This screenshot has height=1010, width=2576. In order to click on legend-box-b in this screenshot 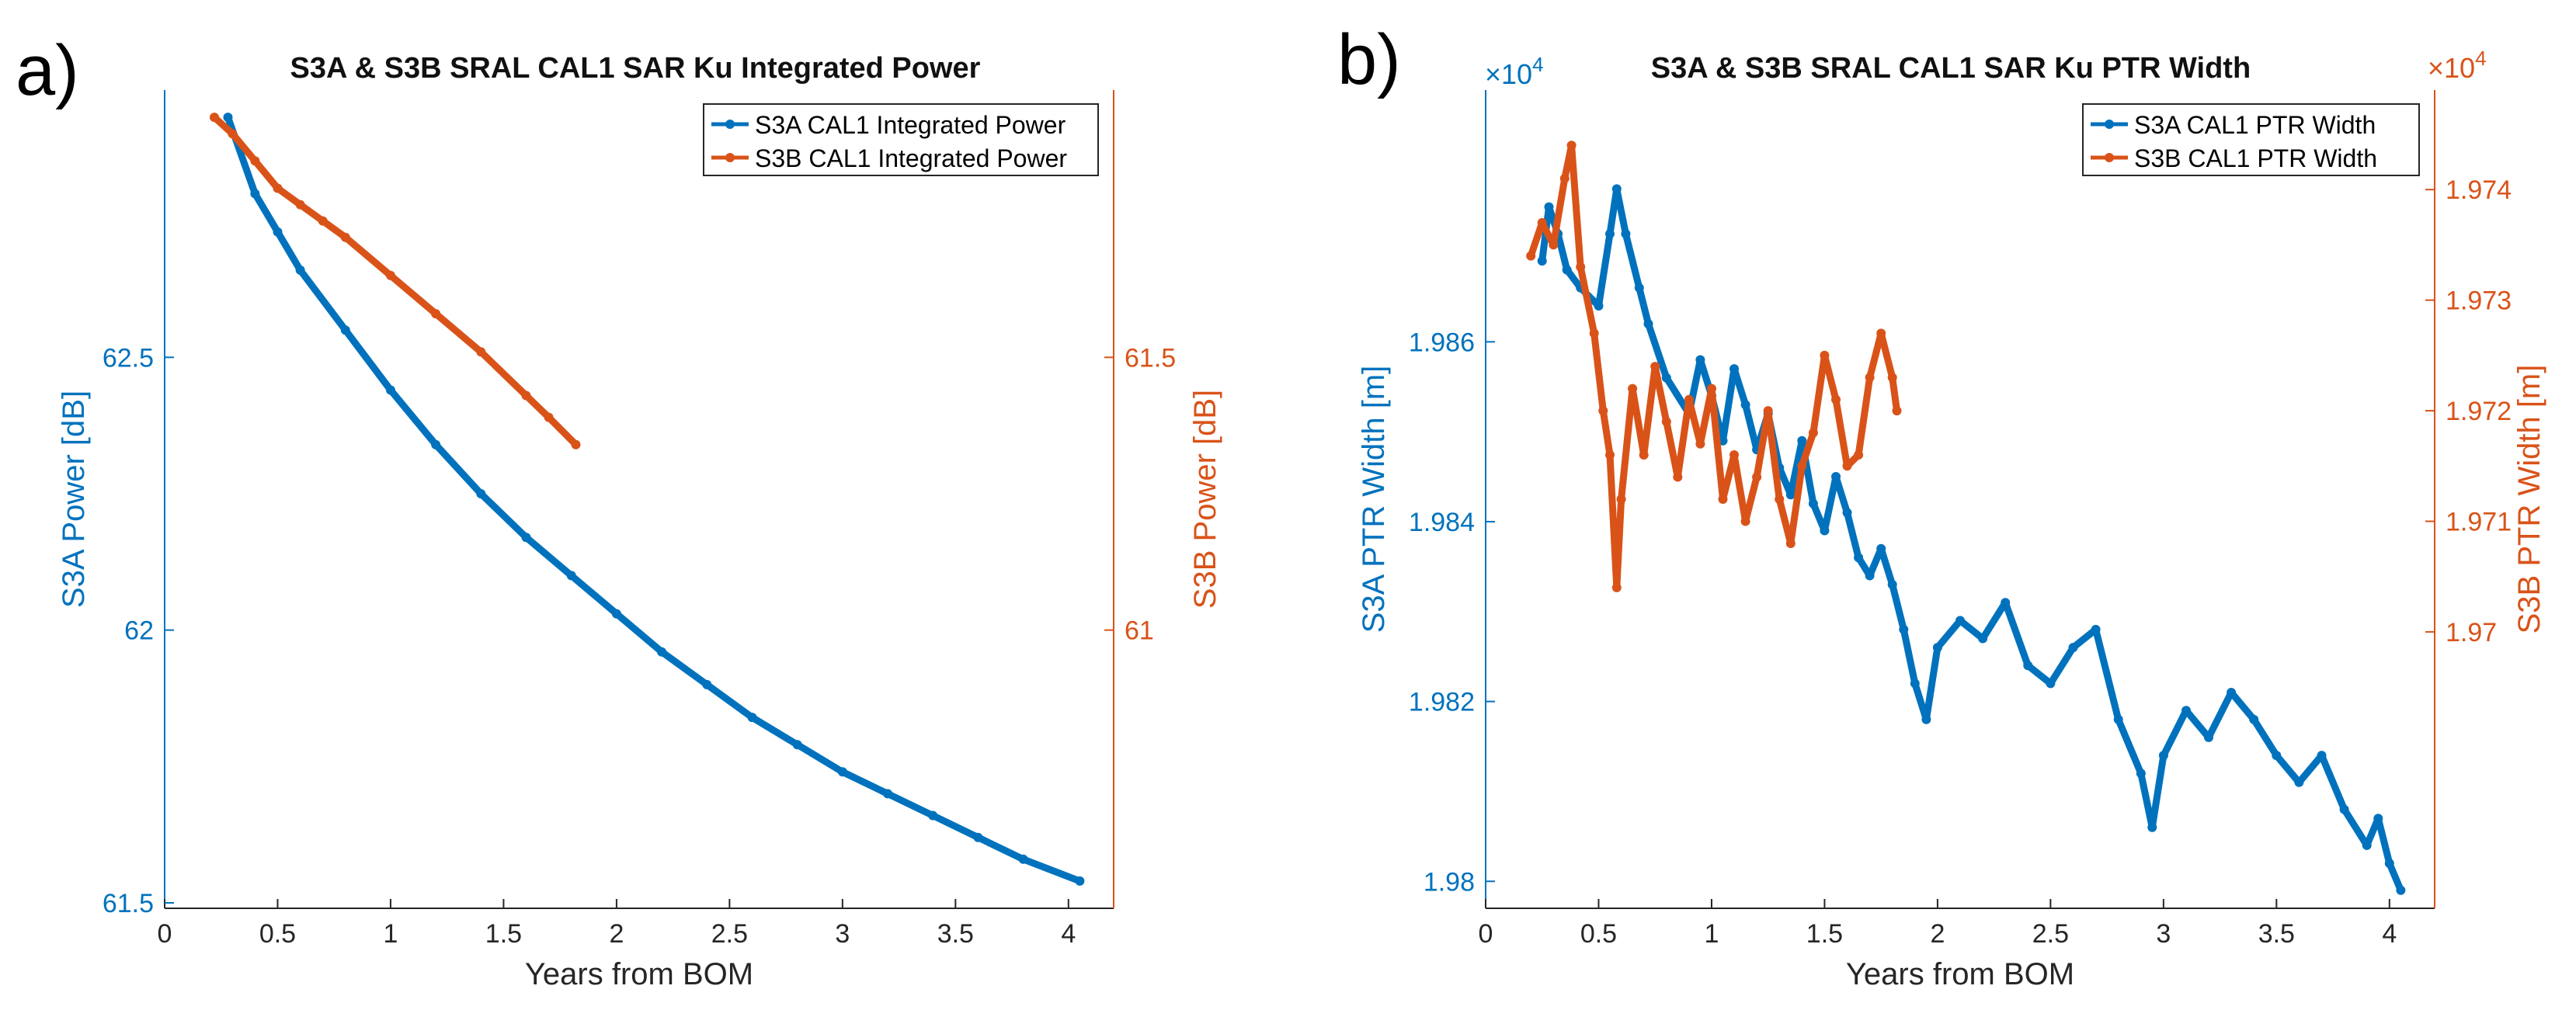, I will do `click(2251, 139)`.